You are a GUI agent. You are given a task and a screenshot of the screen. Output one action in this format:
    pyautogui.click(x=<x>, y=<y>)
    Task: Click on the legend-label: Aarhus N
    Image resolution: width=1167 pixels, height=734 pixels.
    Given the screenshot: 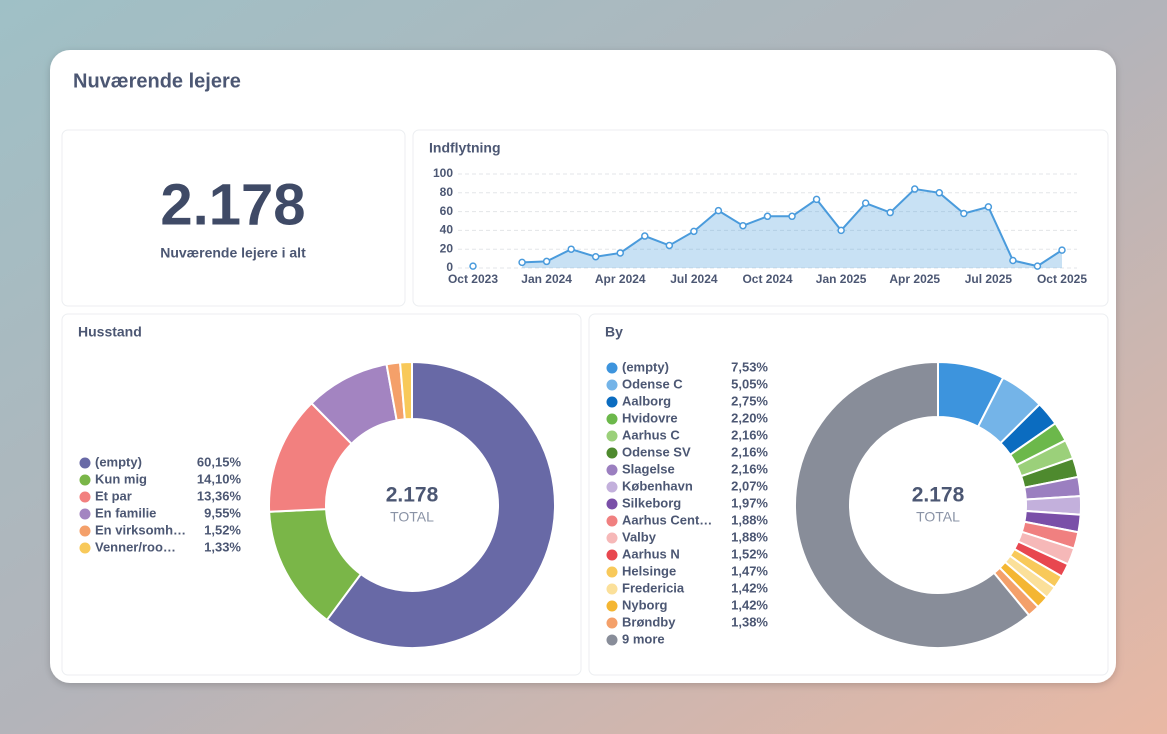 What is the action you would take?
    pyautogui.click(x=651, y=553)
    